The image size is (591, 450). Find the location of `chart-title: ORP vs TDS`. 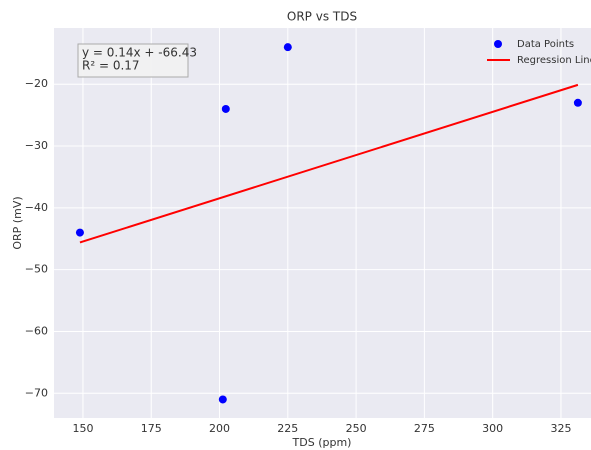

chart-title: ORP vs TDS is located at coordinates (322, 17).